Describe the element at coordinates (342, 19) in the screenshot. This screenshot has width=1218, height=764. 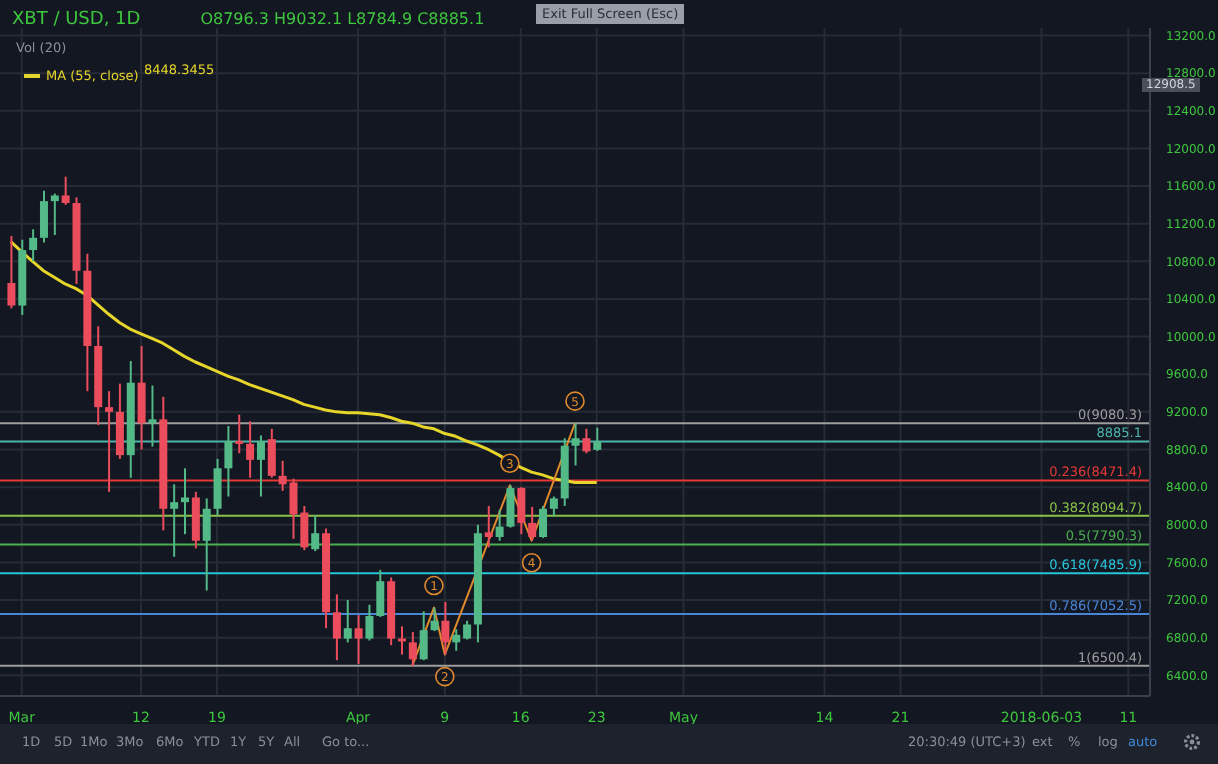
I see `chart-subtitle: O8796.3 H9032.1 L8784.9 C8885.1` at that location.